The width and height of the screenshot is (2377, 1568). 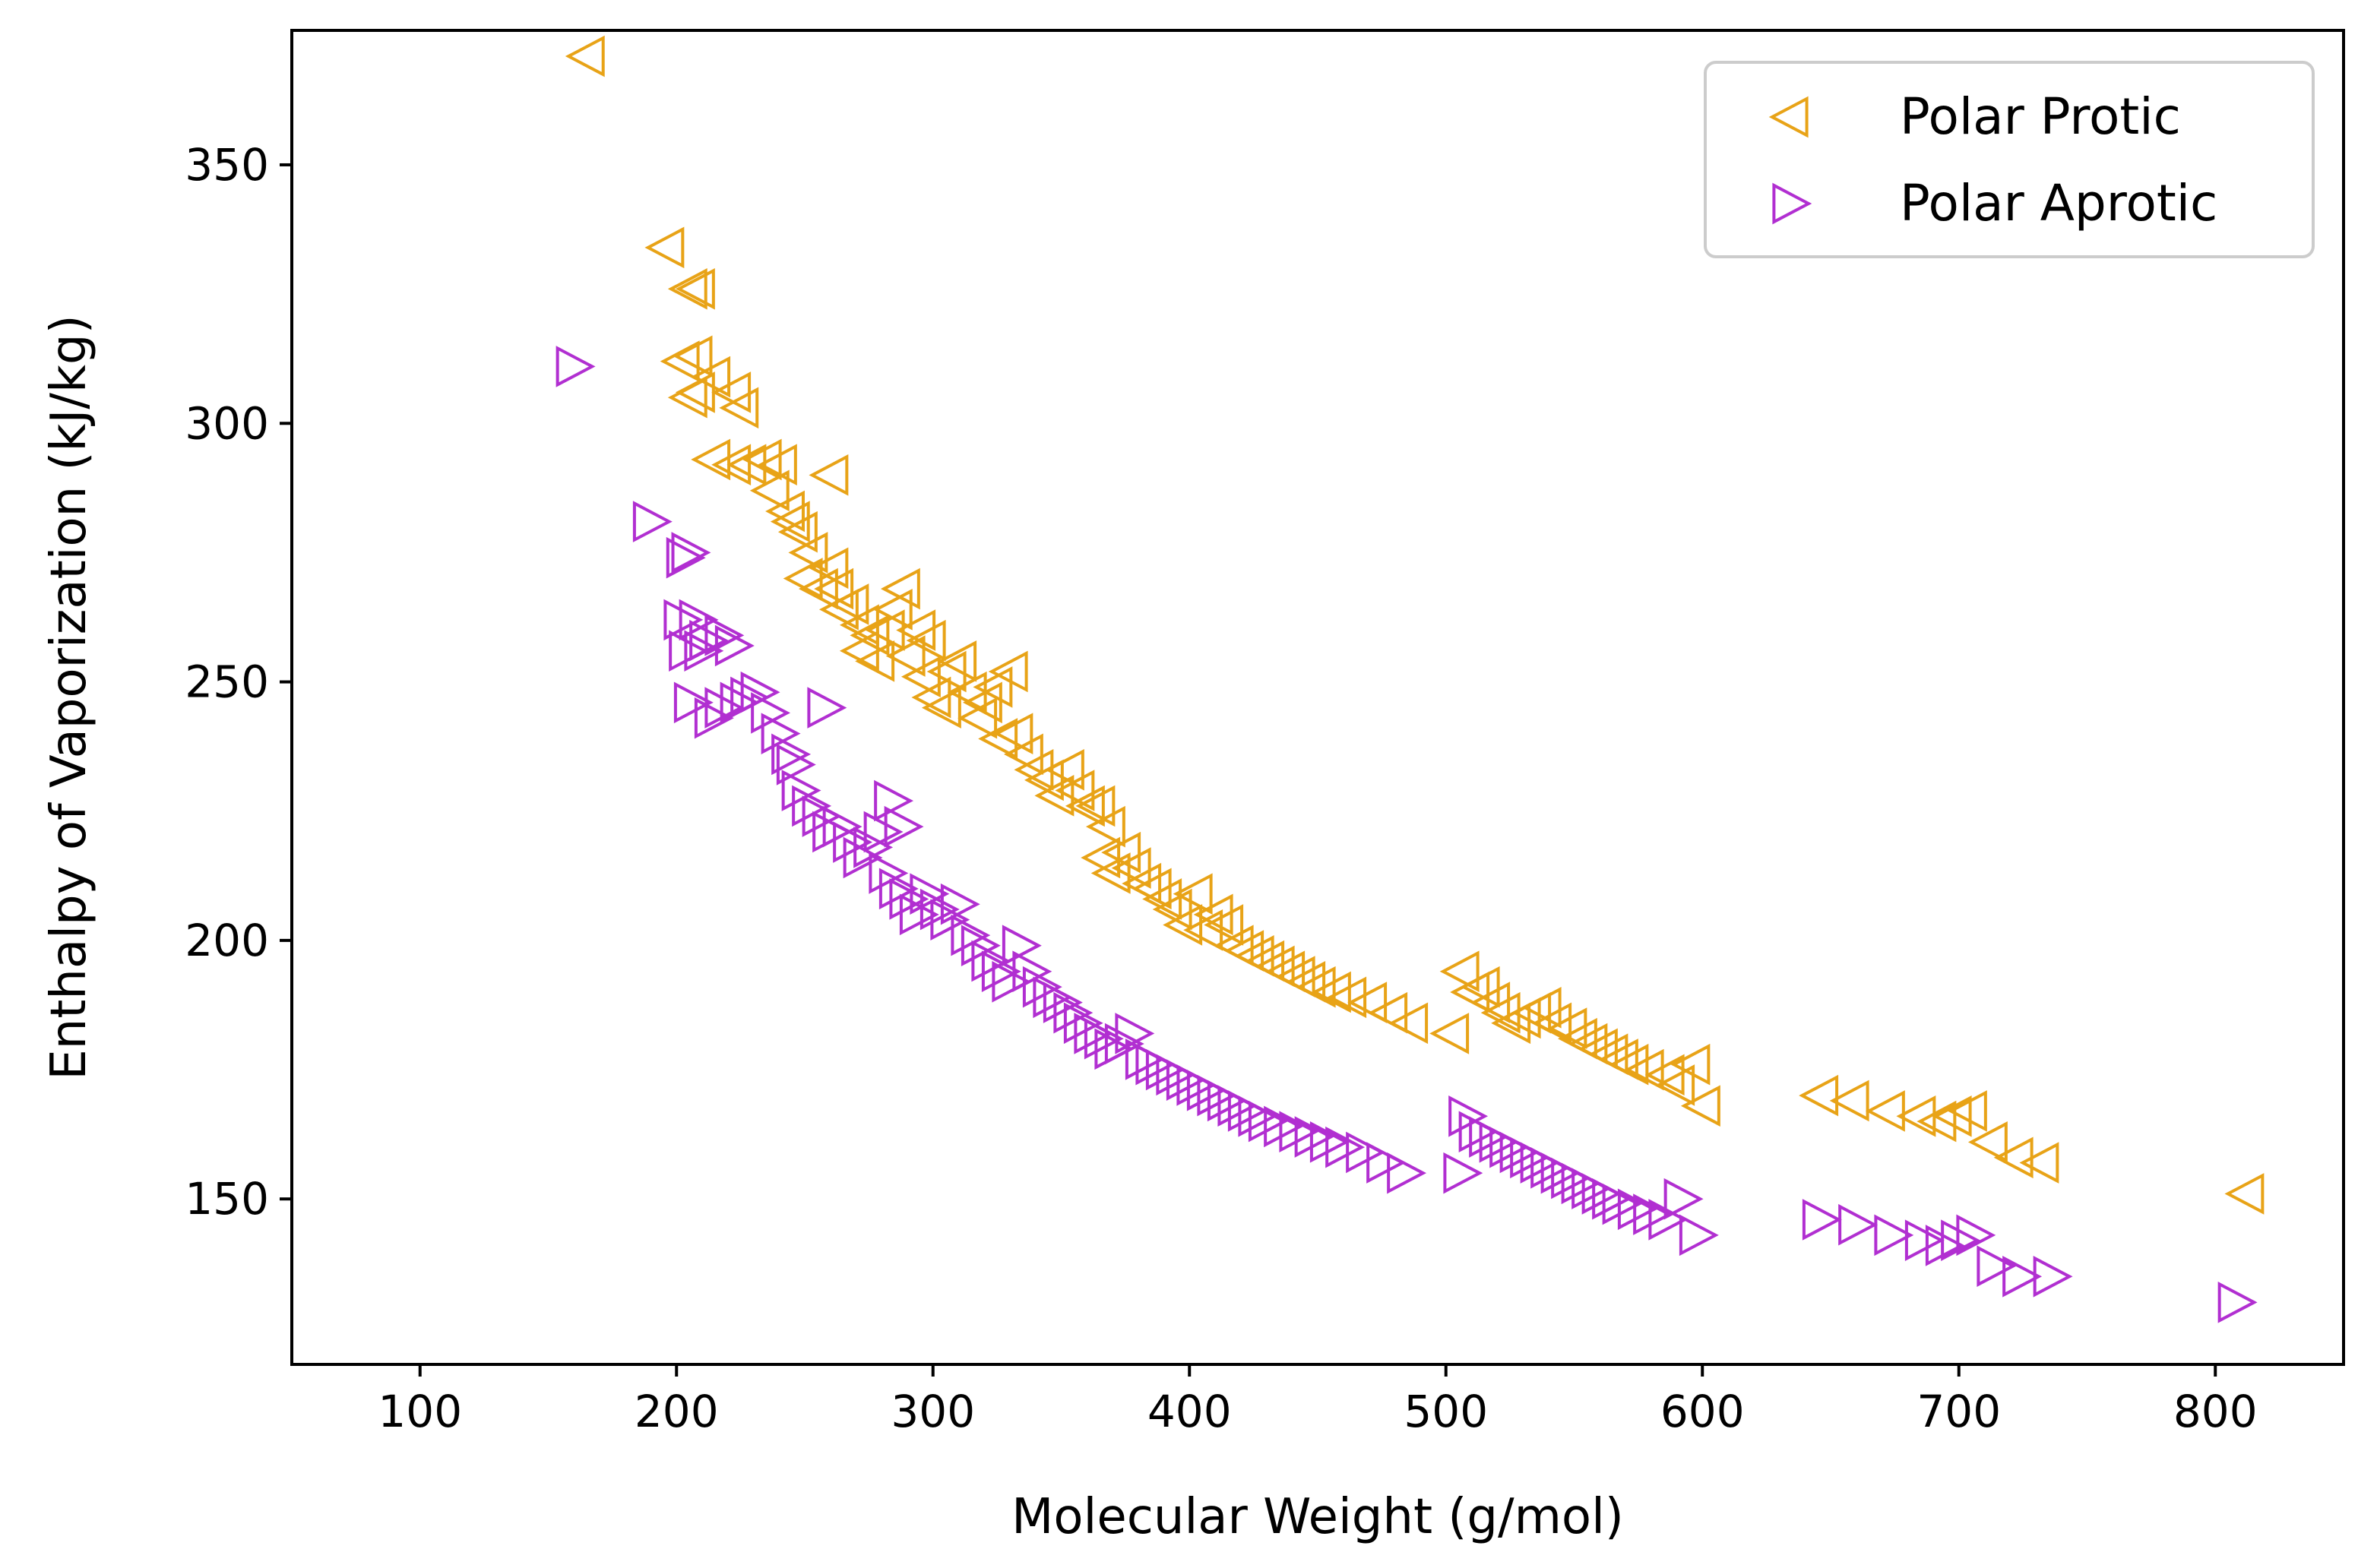 I want to click on y-tick-label: 150, so click(x=227, y=1199).